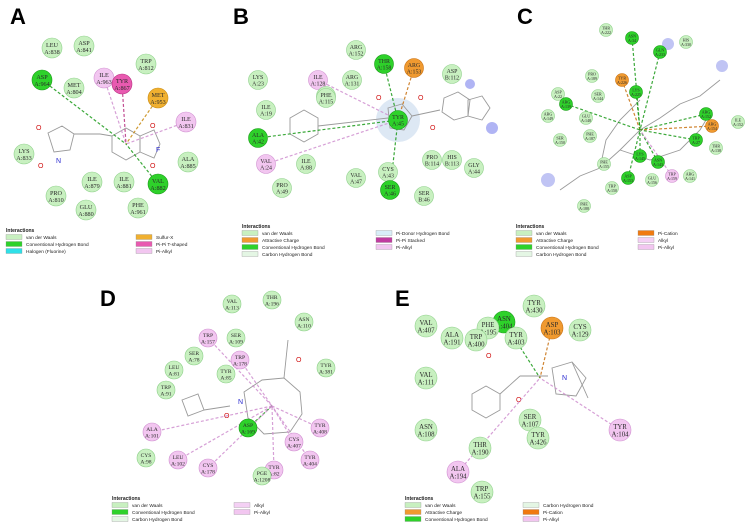 The width and height of the screenshot is (753, 527). I want to click on residue-number: A:190, so click(480, 452).